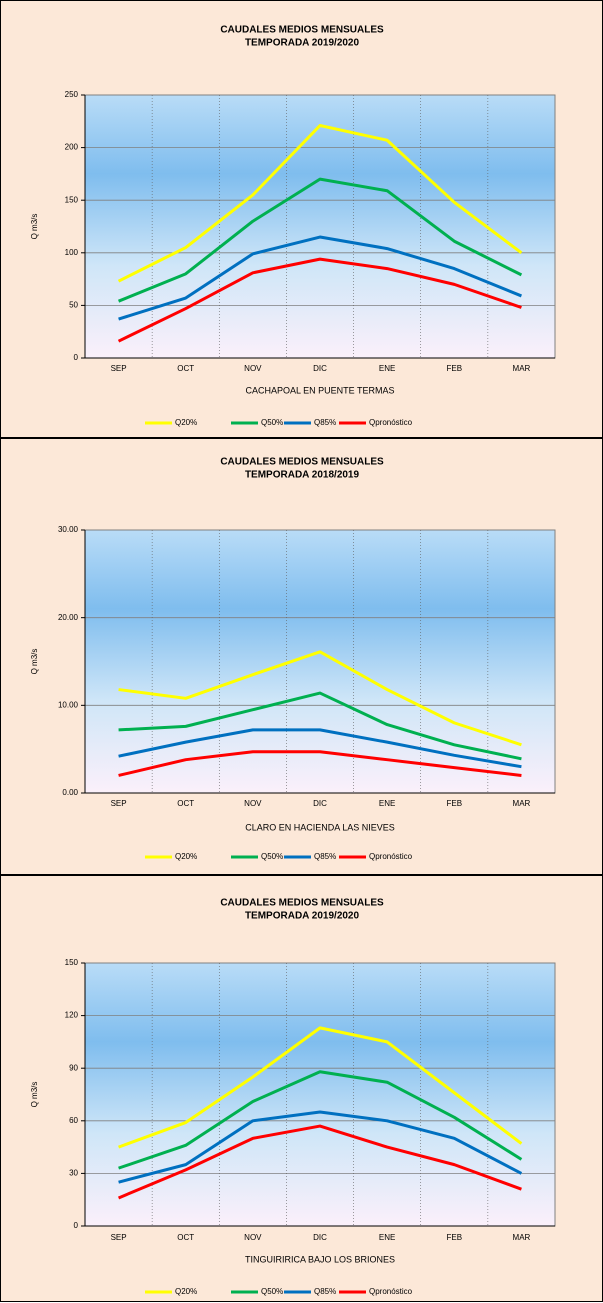 The image size is (603, 1303). What do you see at coordinates (70, 792) in the screenshot?
I see `y-tick-label: 0.00` at bounding box center [70, 792].